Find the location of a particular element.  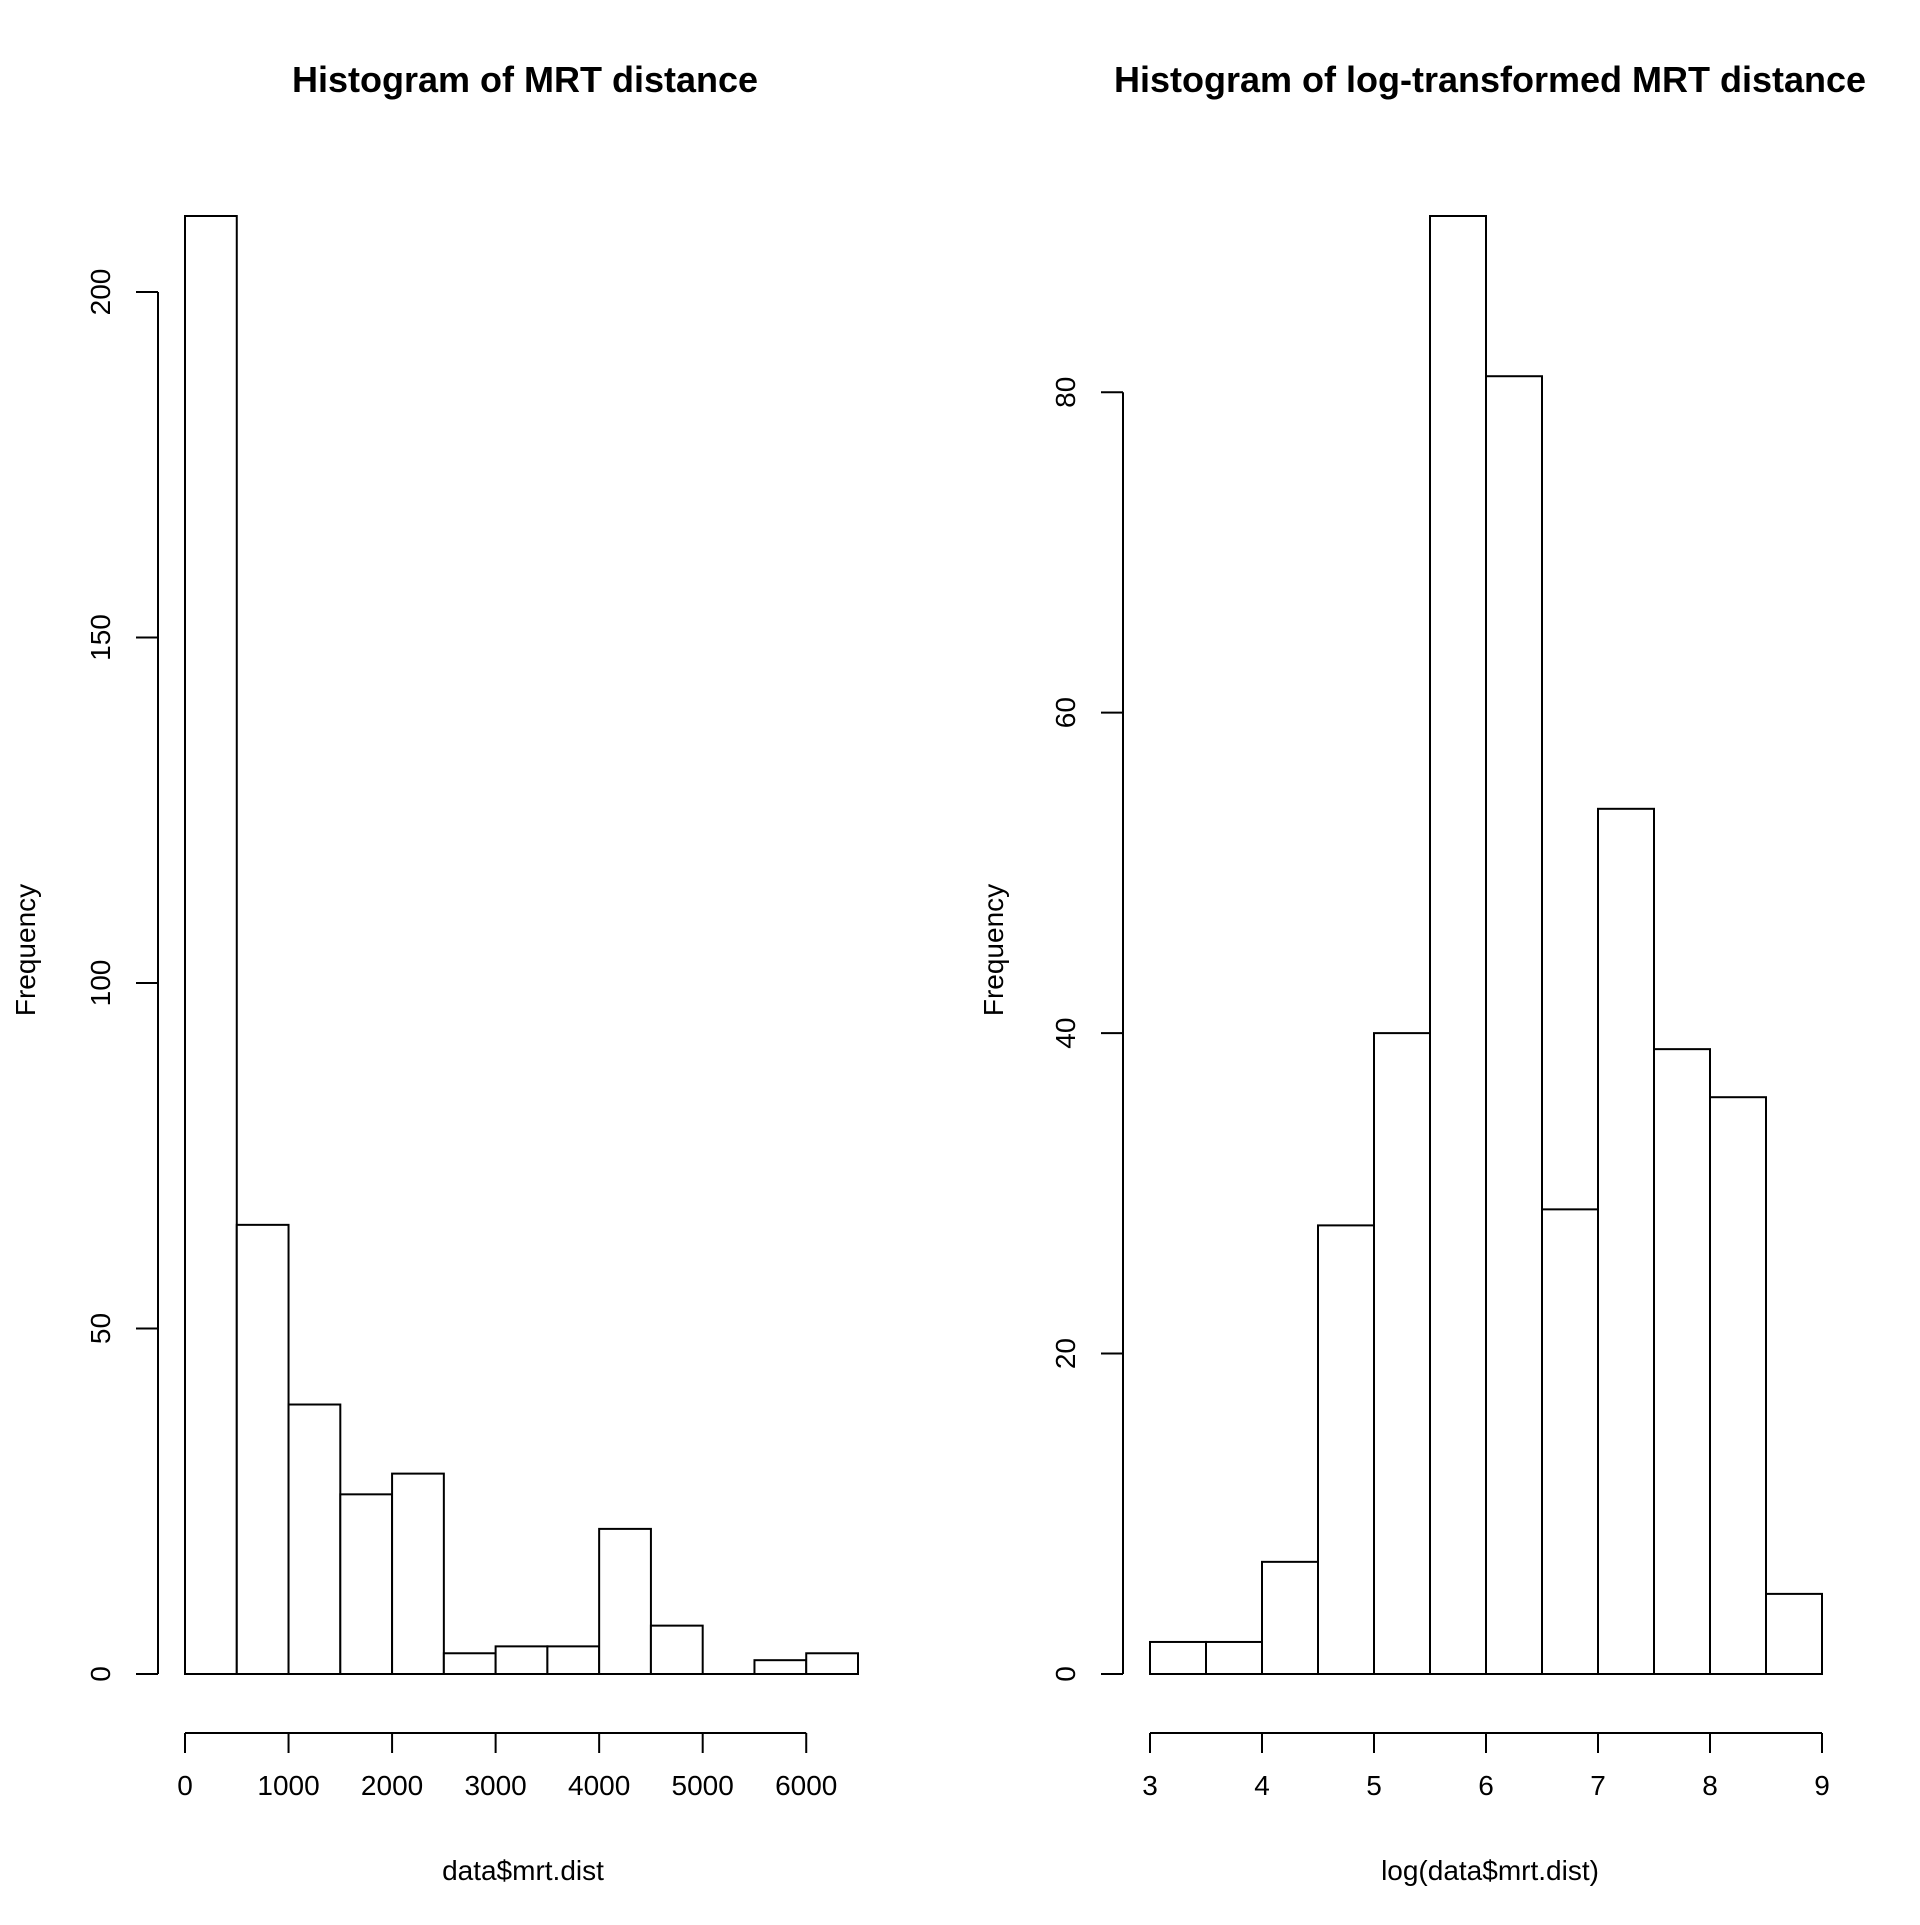

x-tick-label: 7 is located at coordinates (1598, 1785).